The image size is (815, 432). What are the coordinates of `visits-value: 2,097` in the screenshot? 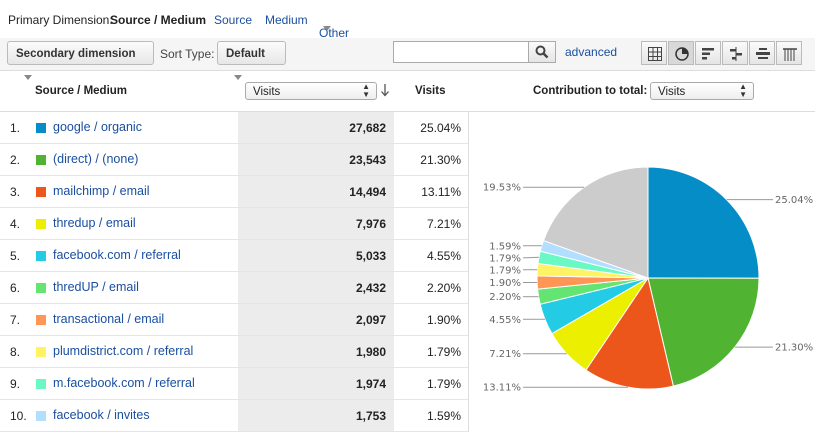 It's located at (371, 320).